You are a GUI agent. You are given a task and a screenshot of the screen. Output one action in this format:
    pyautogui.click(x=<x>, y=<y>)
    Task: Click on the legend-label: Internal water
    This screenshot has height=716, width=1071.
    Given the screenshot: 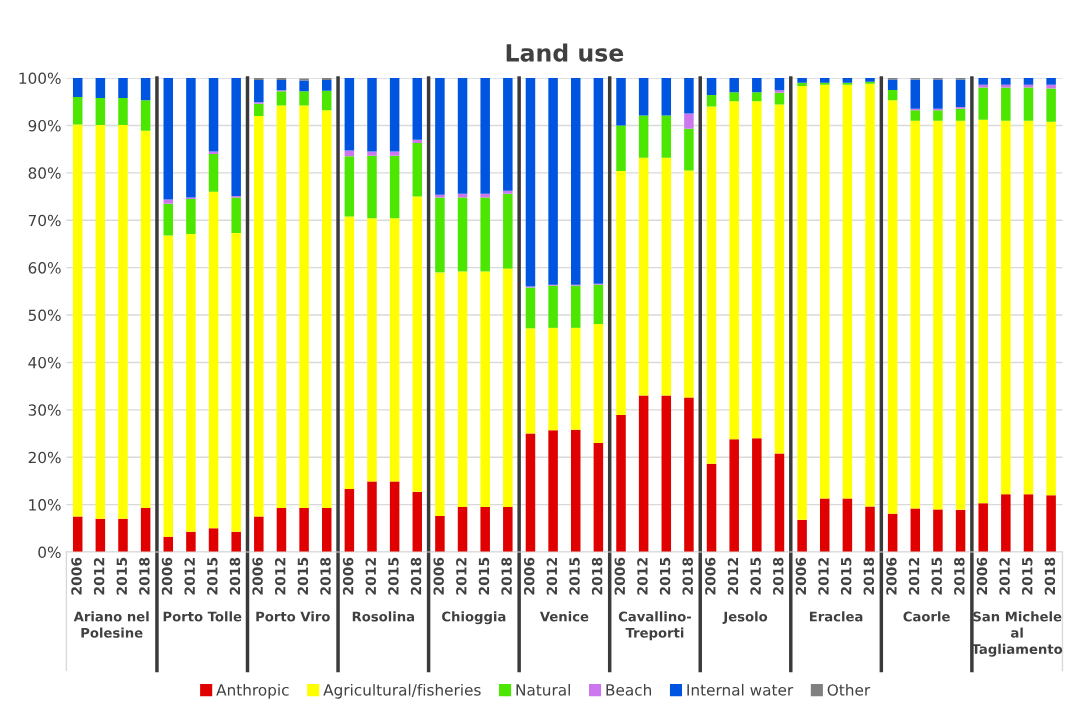 What is the action you would take?
    pyautogui.click(x=740, y=689)
    